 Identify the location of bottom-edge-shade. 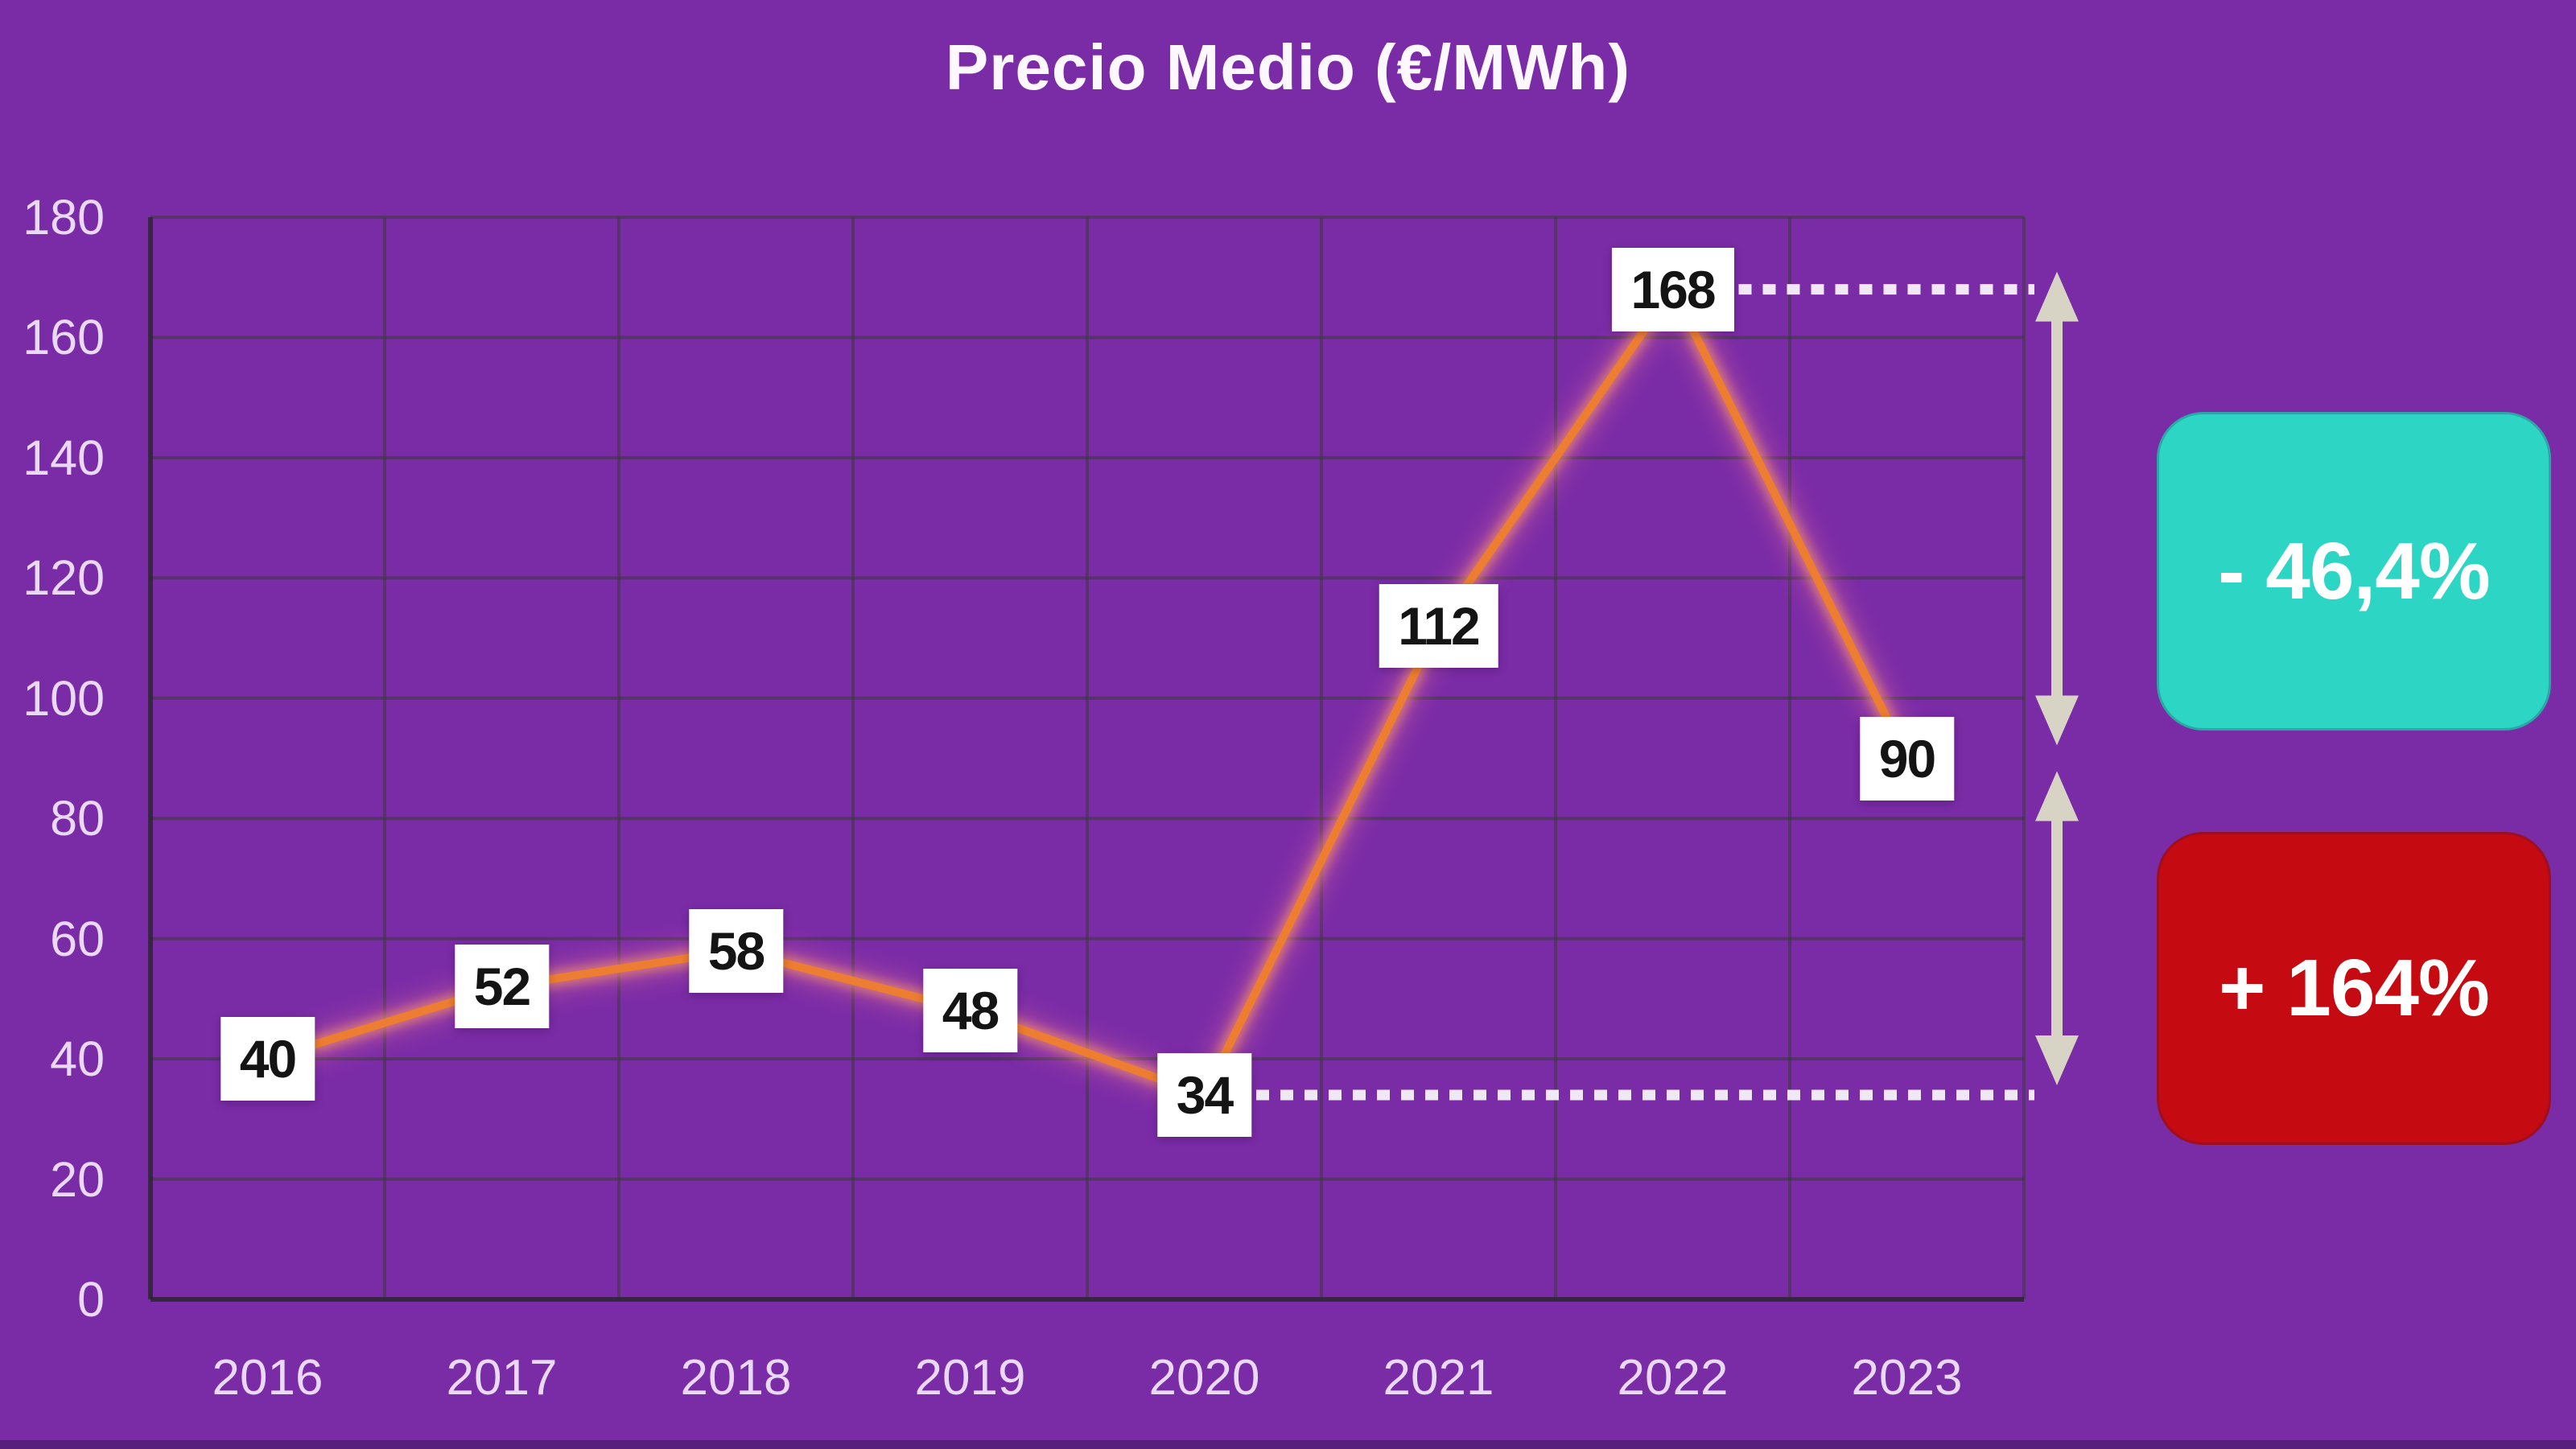
(1288, 1444).